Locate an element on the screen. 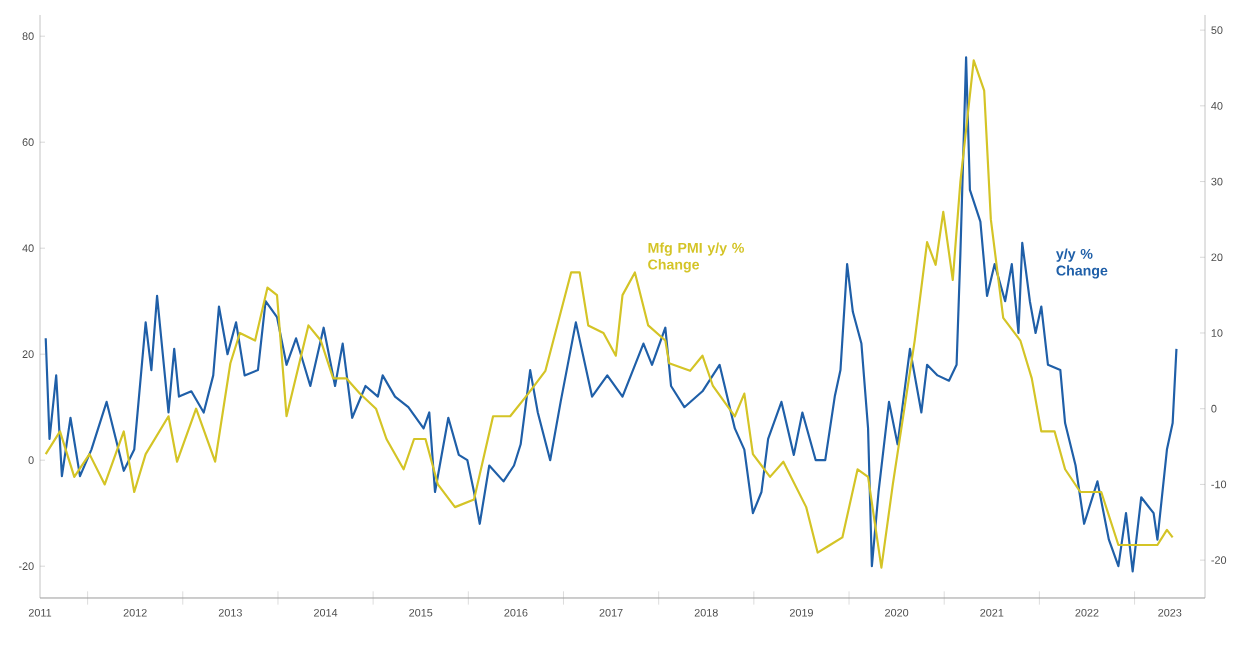 The width and height of the screenshot is (1241, 668). y2-tick-label: 10 is located at coordinates (1217, 333).